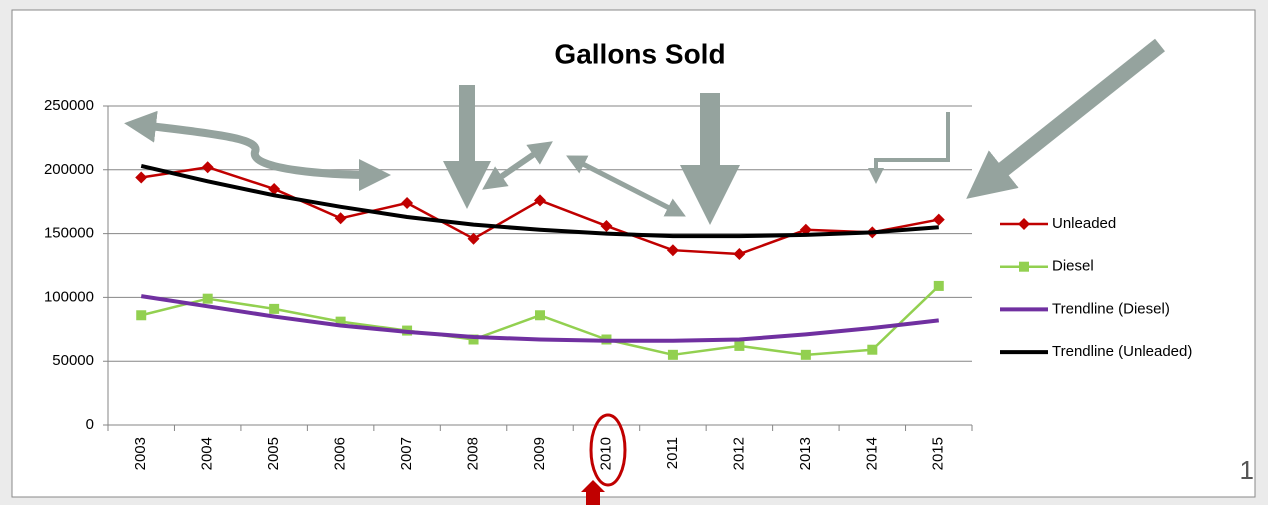 This screenshot has height=505, width=1268. What do you see at coordinates (738, 453) in the screenshot?
I see `x-tick-label: 2012` at bounding box center [738, 453].